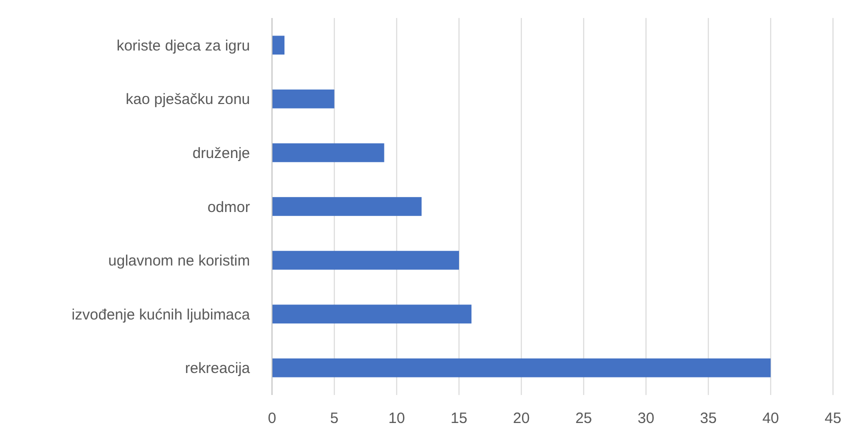 This screenshot has height=433, width=848. What do you see at coordinates (646, 418) in the screenshot?
I see `x-tick-label: 30` at bounding box center [646, 418].